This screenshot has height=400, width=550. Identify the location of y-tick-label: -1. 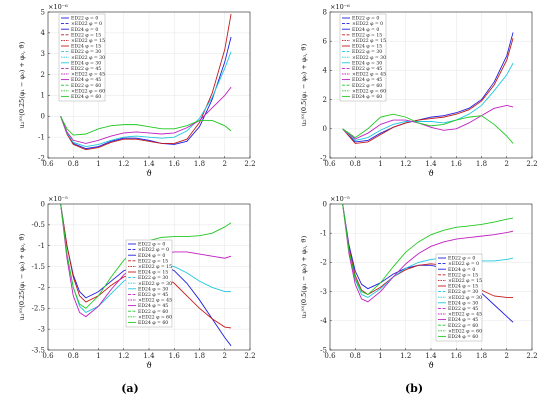
(41, 137).